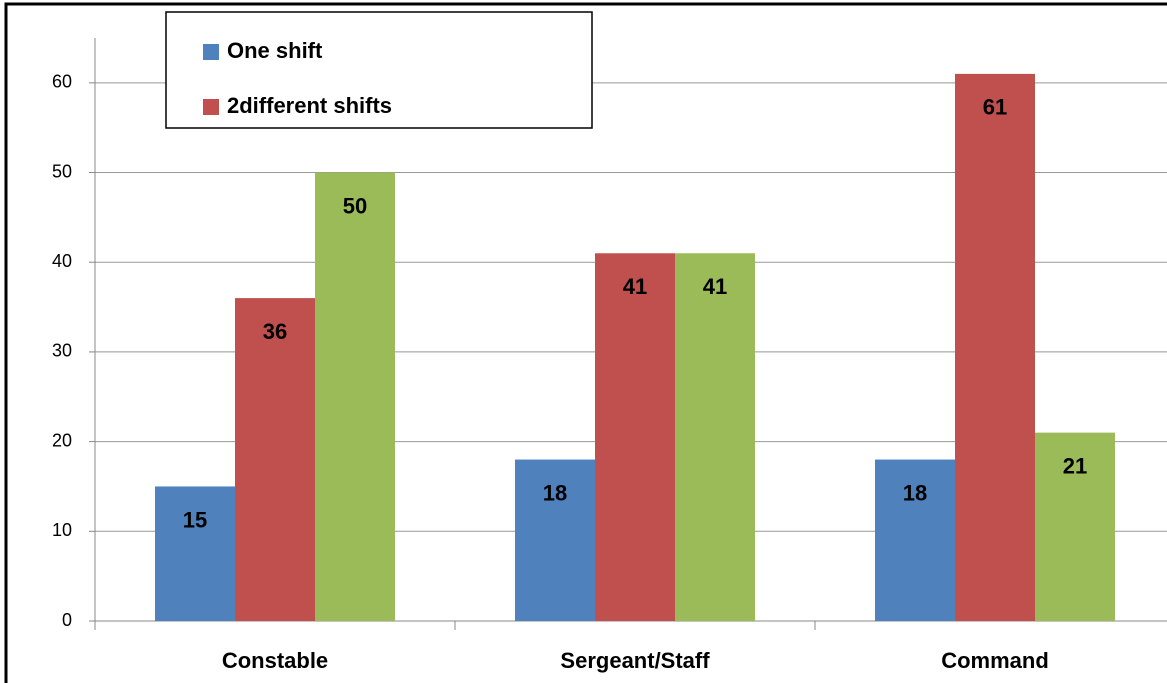 The image size is (1167, 683). I want to click on y-tick-label: 60, so click(62, 82).